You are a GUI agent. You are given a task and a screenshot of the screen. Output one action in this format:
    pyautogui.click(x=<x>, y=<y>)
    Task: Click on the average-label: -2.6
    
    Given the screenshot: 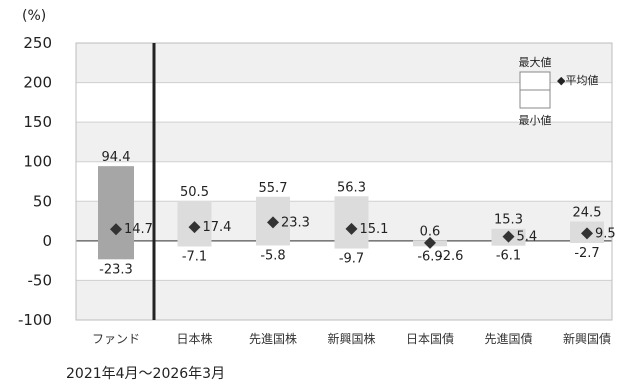 What is the action you would take?
    pyautogui.click(x=450, y=256)
    